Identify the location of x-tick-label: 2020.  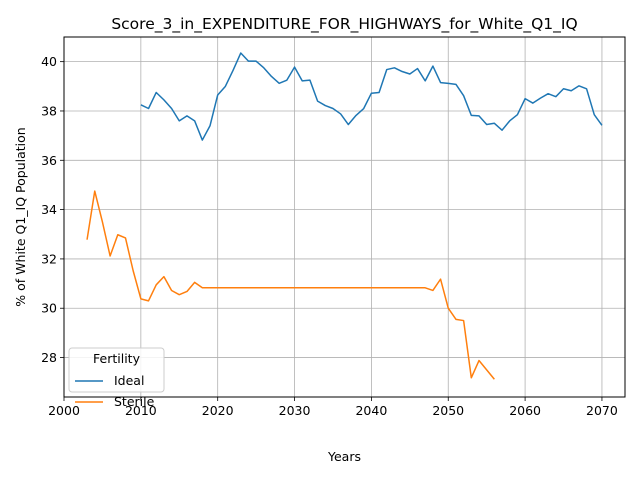
(218, 410).